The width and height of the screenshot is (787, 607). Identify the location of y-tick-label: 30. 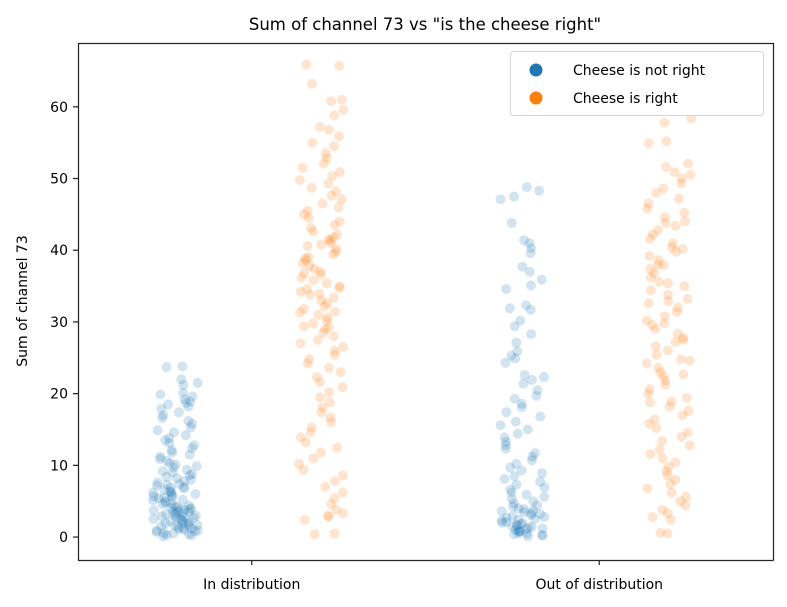
(59, 323).